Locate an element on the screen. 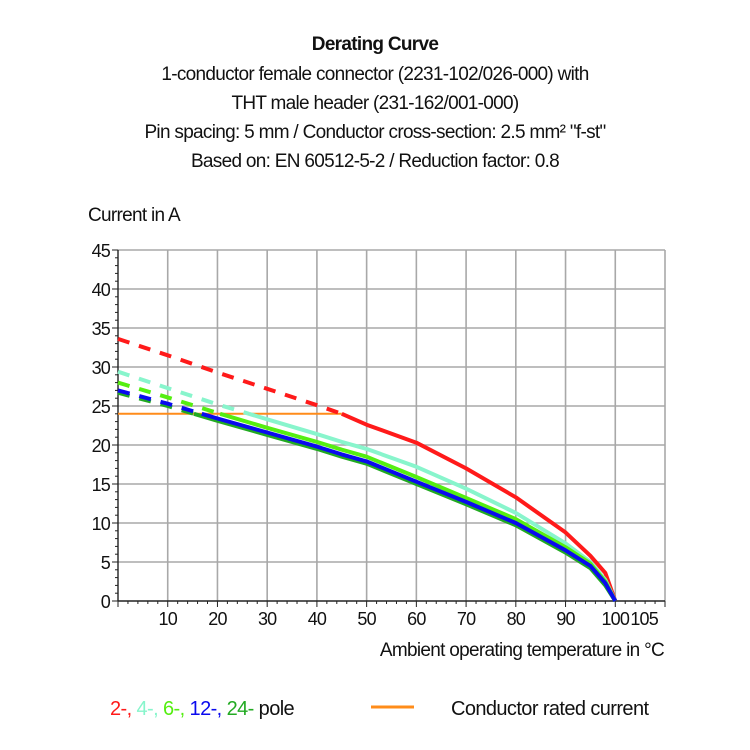 This screenshot has height=750, width=750. legend-entry-2-pole: 2-, is located at coordinates (121, 709).